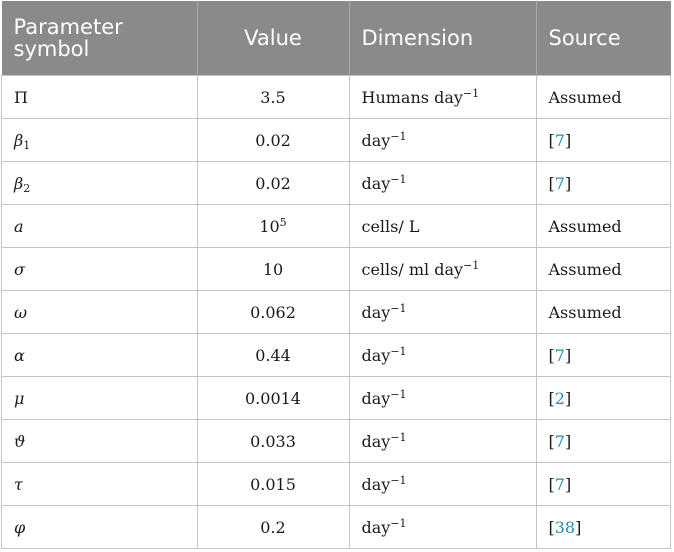  What do you see at coordinates (51, 49) in the screenshot?
I see `header-symbol-line2: symbol` at bounding box center [51, 49].